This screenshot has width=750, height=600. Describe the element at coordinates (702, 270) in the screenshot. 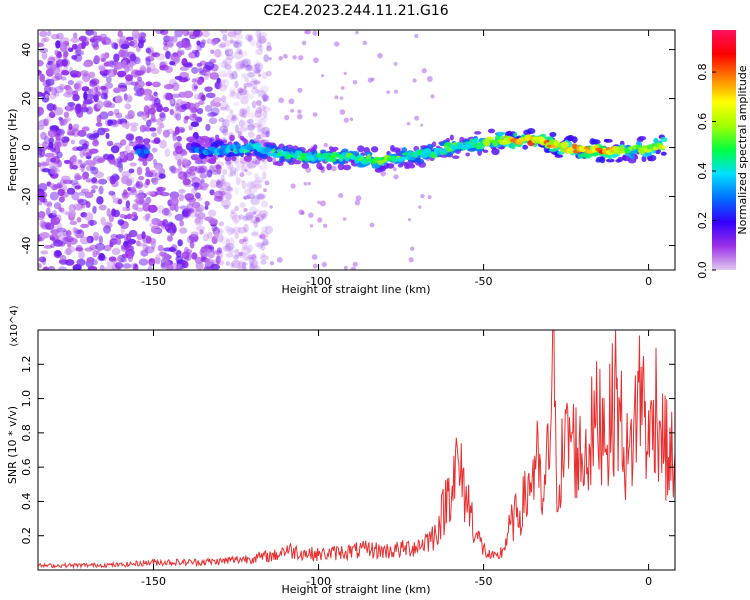

I see `colorbar-tick-label: 0.0` at that location.